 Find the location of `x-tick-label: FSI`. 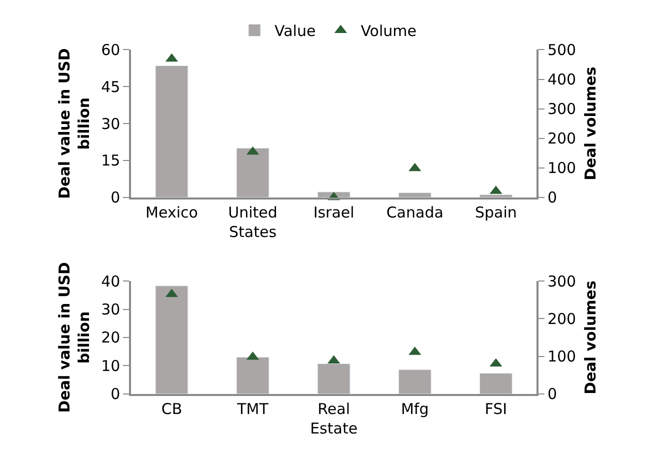

x-tick-label: FSI is located at coordinates (496, 409).